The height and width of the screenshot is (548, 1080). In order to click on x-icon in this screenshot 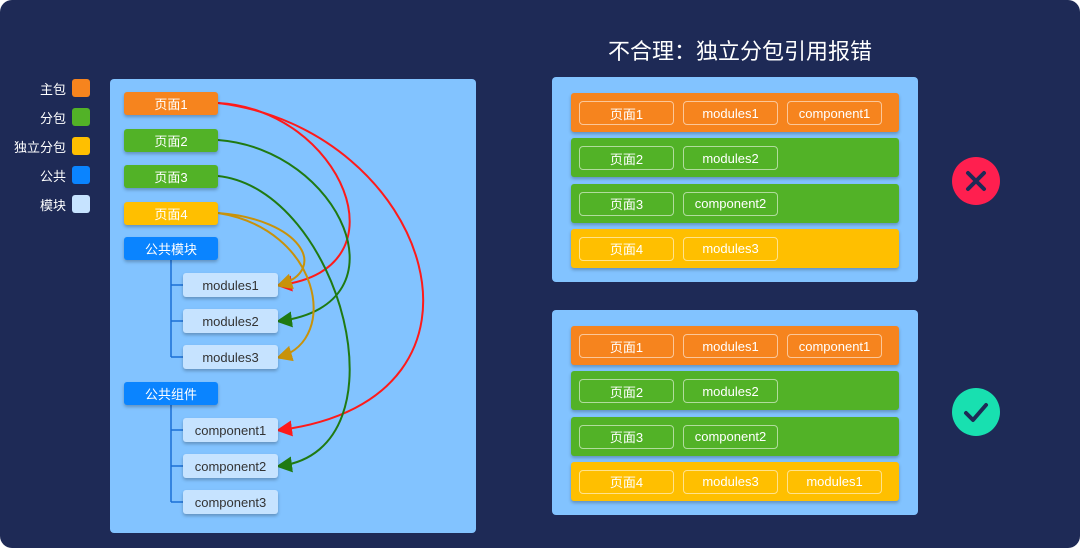, I will do `click(976, 181)`.